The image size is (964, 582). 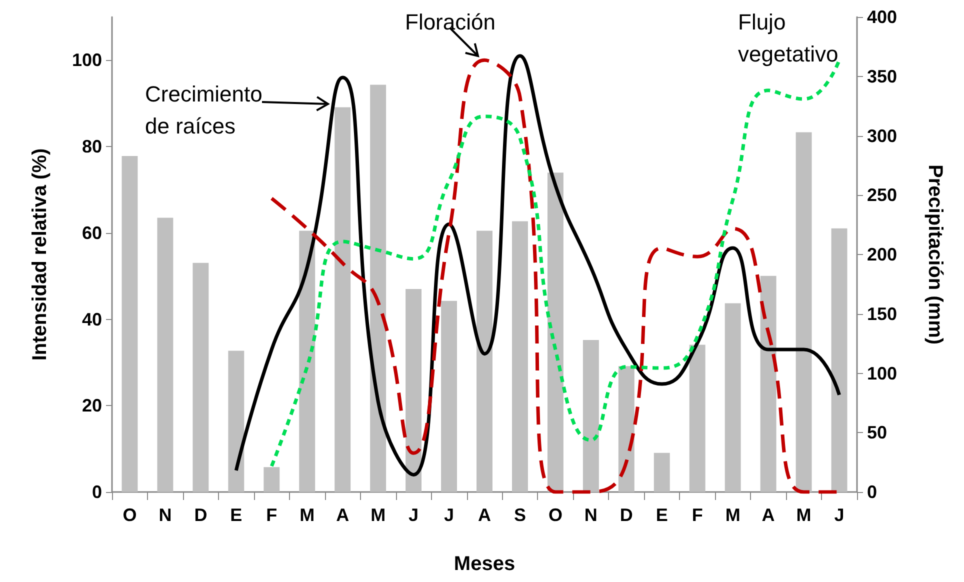 I want to click on y2-tick-label: 300, so click(x=882, y=136).